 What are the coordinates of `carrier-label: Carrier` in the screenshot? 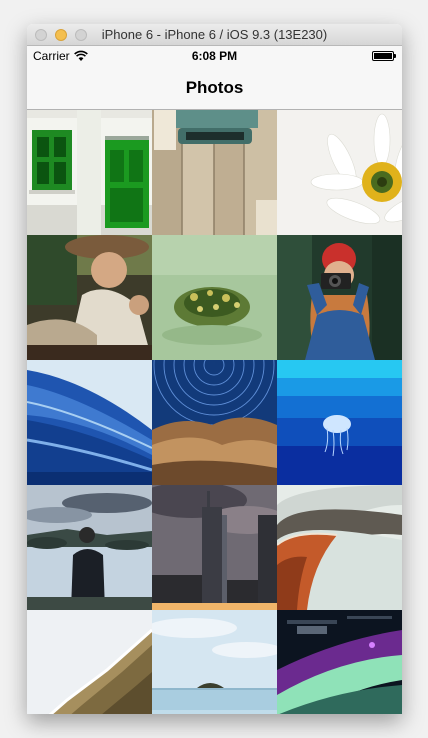 It's located at (51, 56).